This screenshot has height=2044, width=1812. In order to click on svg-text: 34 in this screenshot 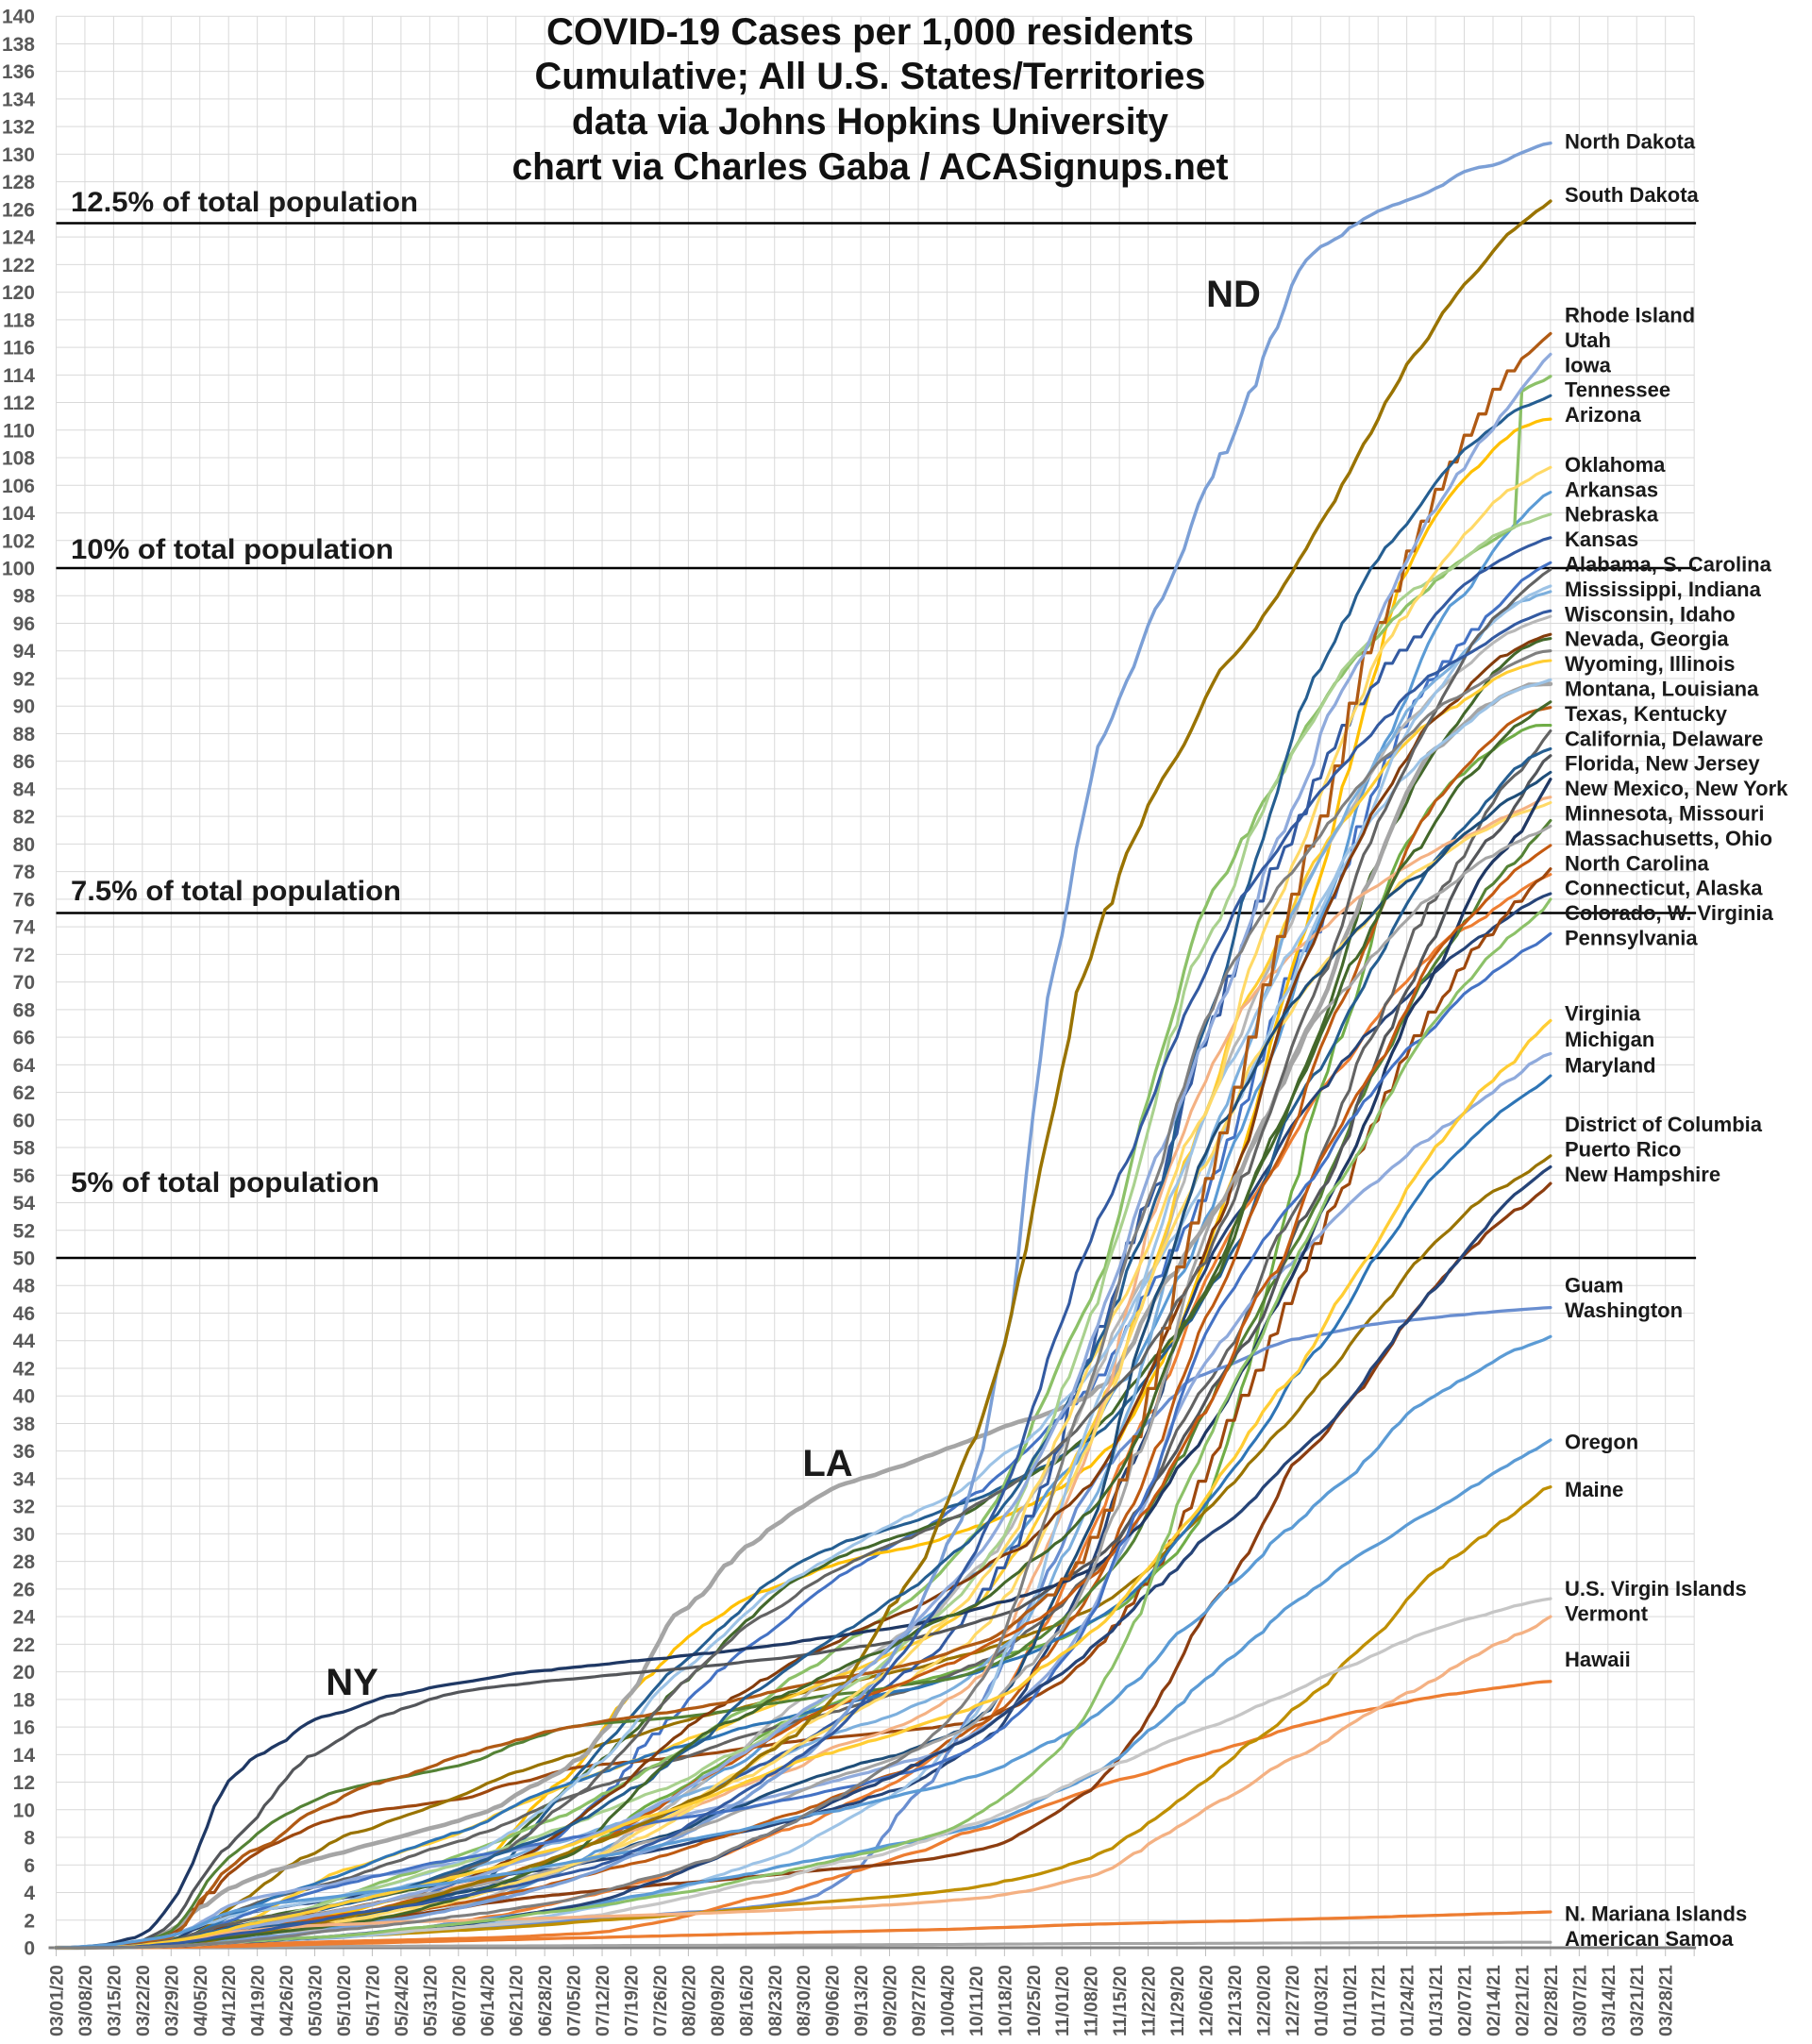, I will do `click(24, 1479)`.